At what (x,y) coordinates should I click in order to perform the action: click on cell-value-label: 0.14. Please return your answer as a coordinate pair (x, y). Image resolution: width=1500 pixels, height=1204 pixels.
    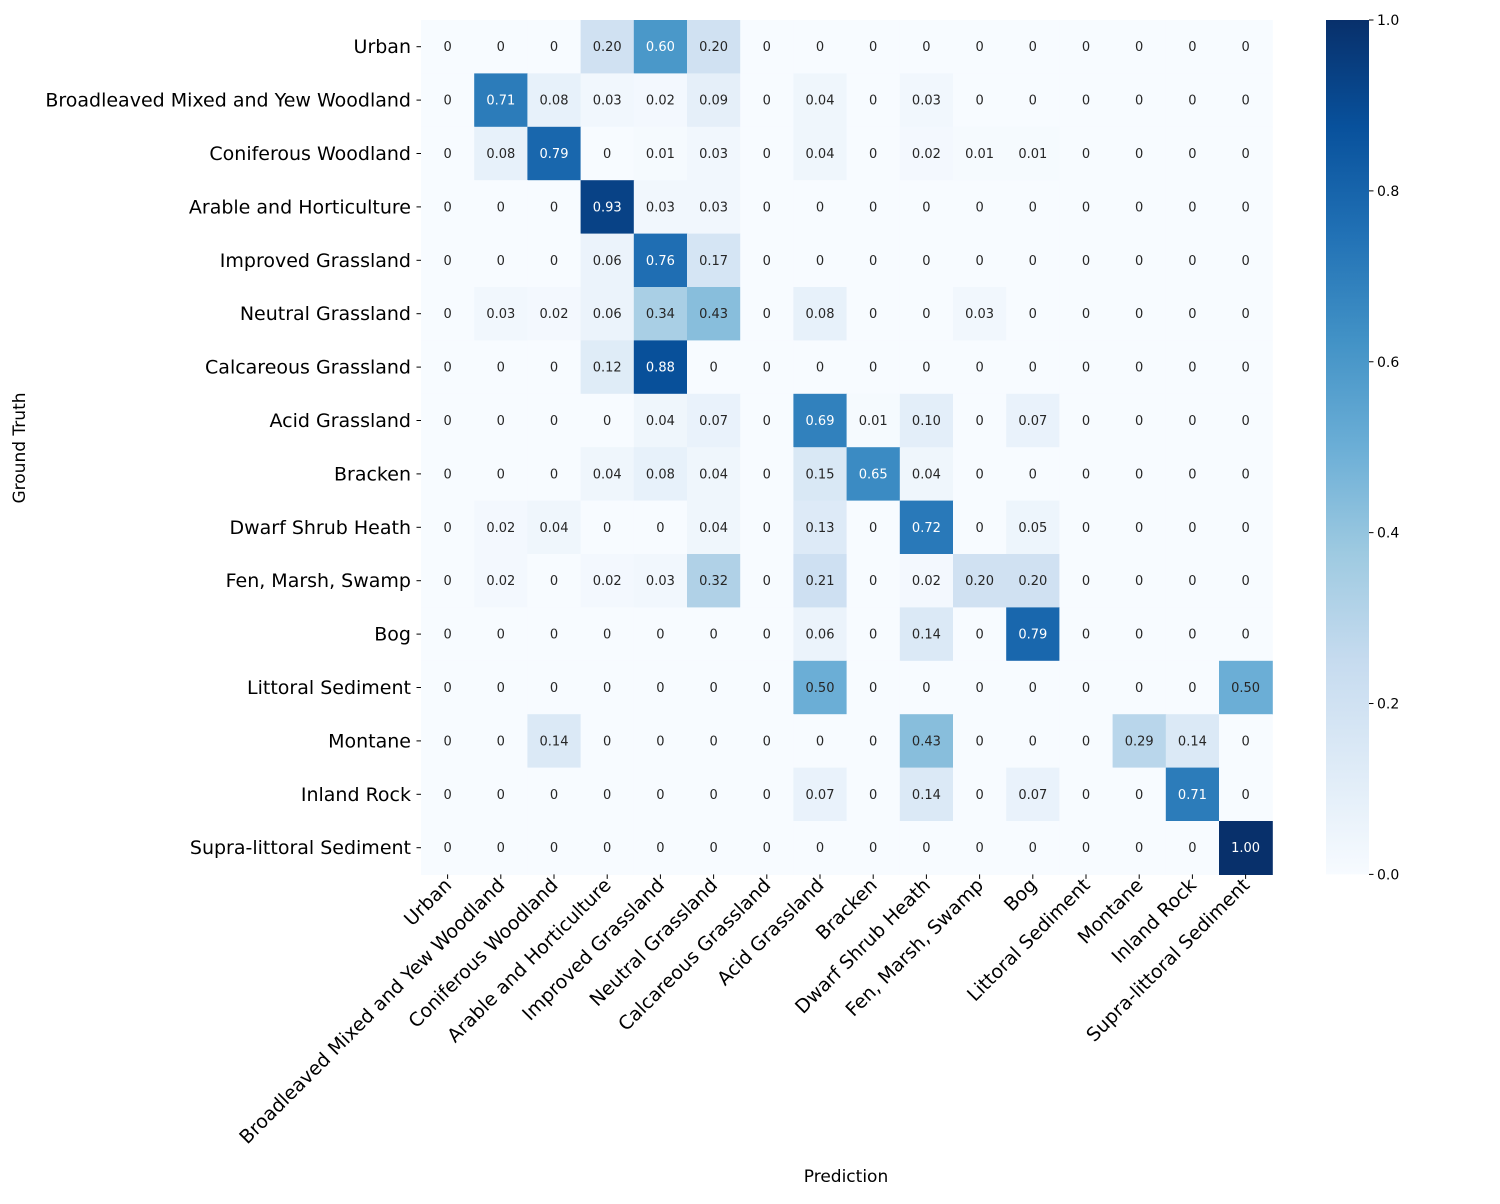
    Looking at the image, I should click on (1192, 741).